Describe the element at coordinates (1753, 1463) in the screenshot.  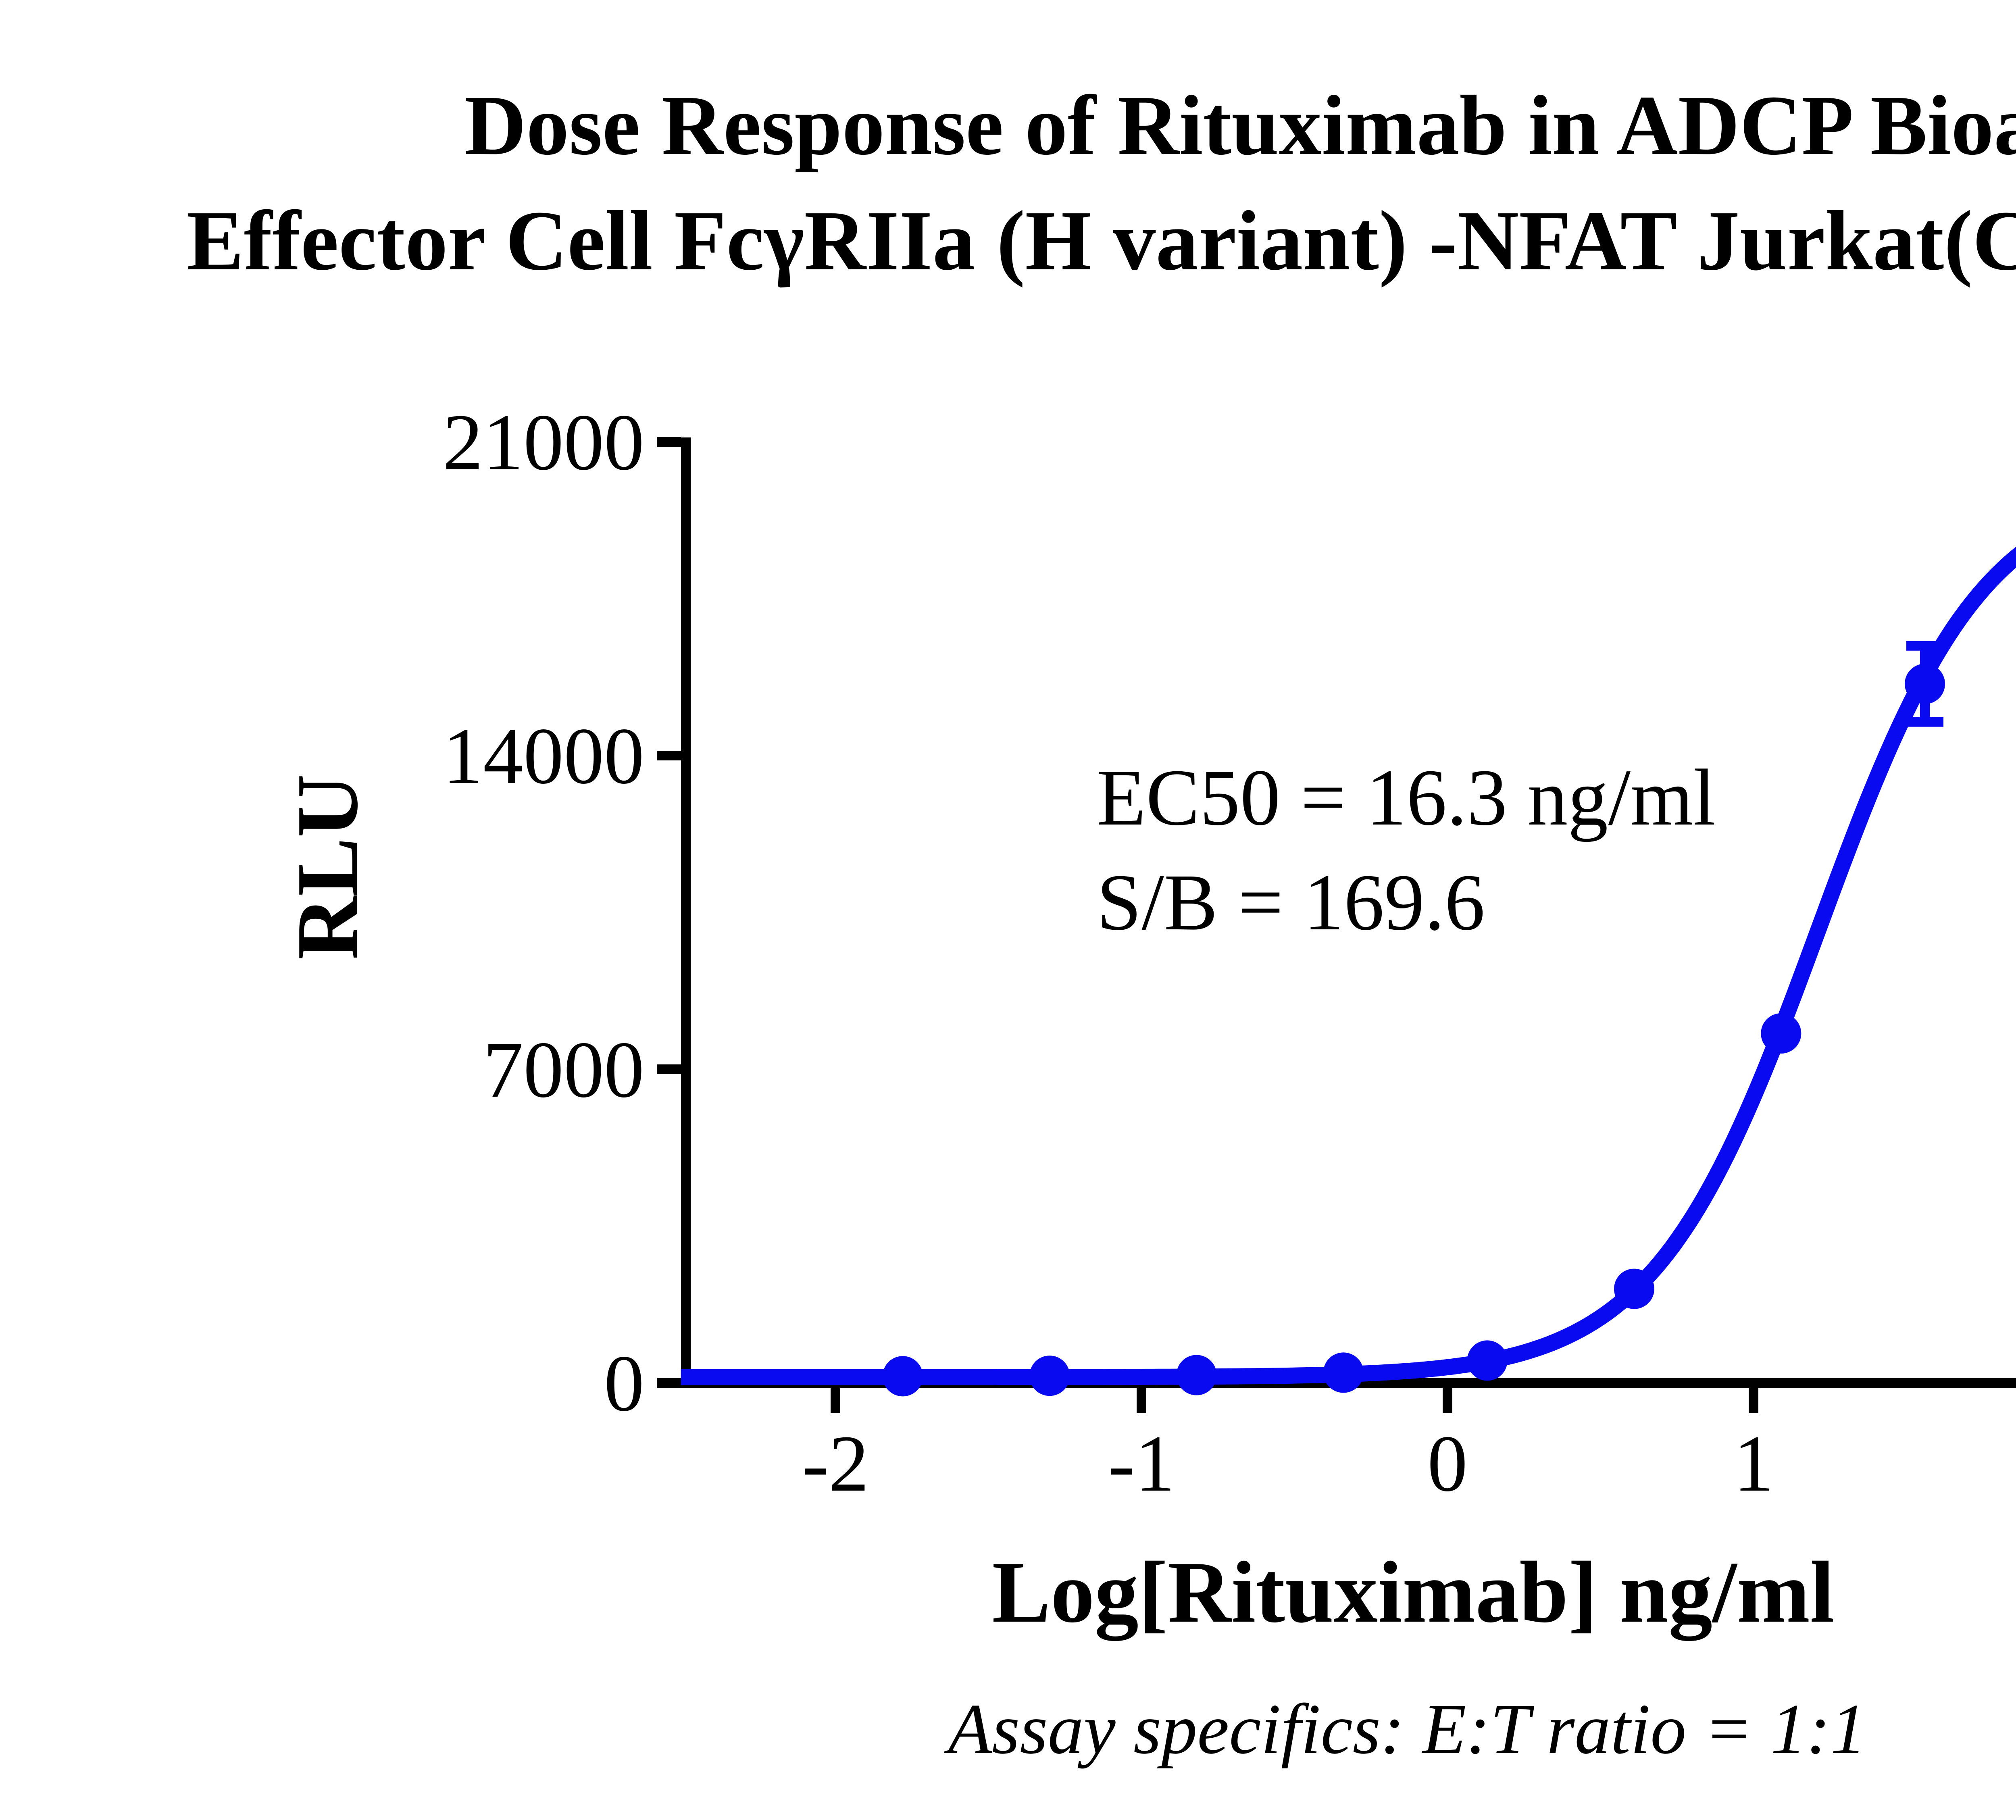
I see `x-tick-label: 1` at that location.